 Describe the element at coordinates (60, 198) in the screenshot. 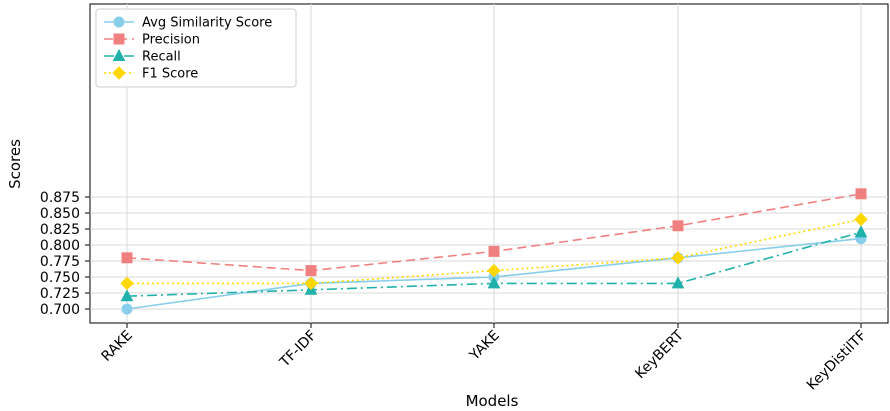

I see `y-tick-label: 0.875` at that location.